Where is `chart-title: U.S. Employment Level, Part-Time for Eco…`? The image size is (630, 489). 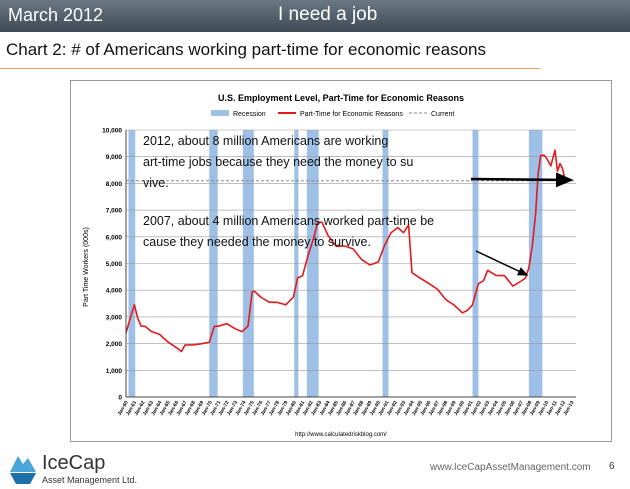
chart-title: U.S. Employment Level, Part-Time for Eco… is located at coordinates (341, 98).